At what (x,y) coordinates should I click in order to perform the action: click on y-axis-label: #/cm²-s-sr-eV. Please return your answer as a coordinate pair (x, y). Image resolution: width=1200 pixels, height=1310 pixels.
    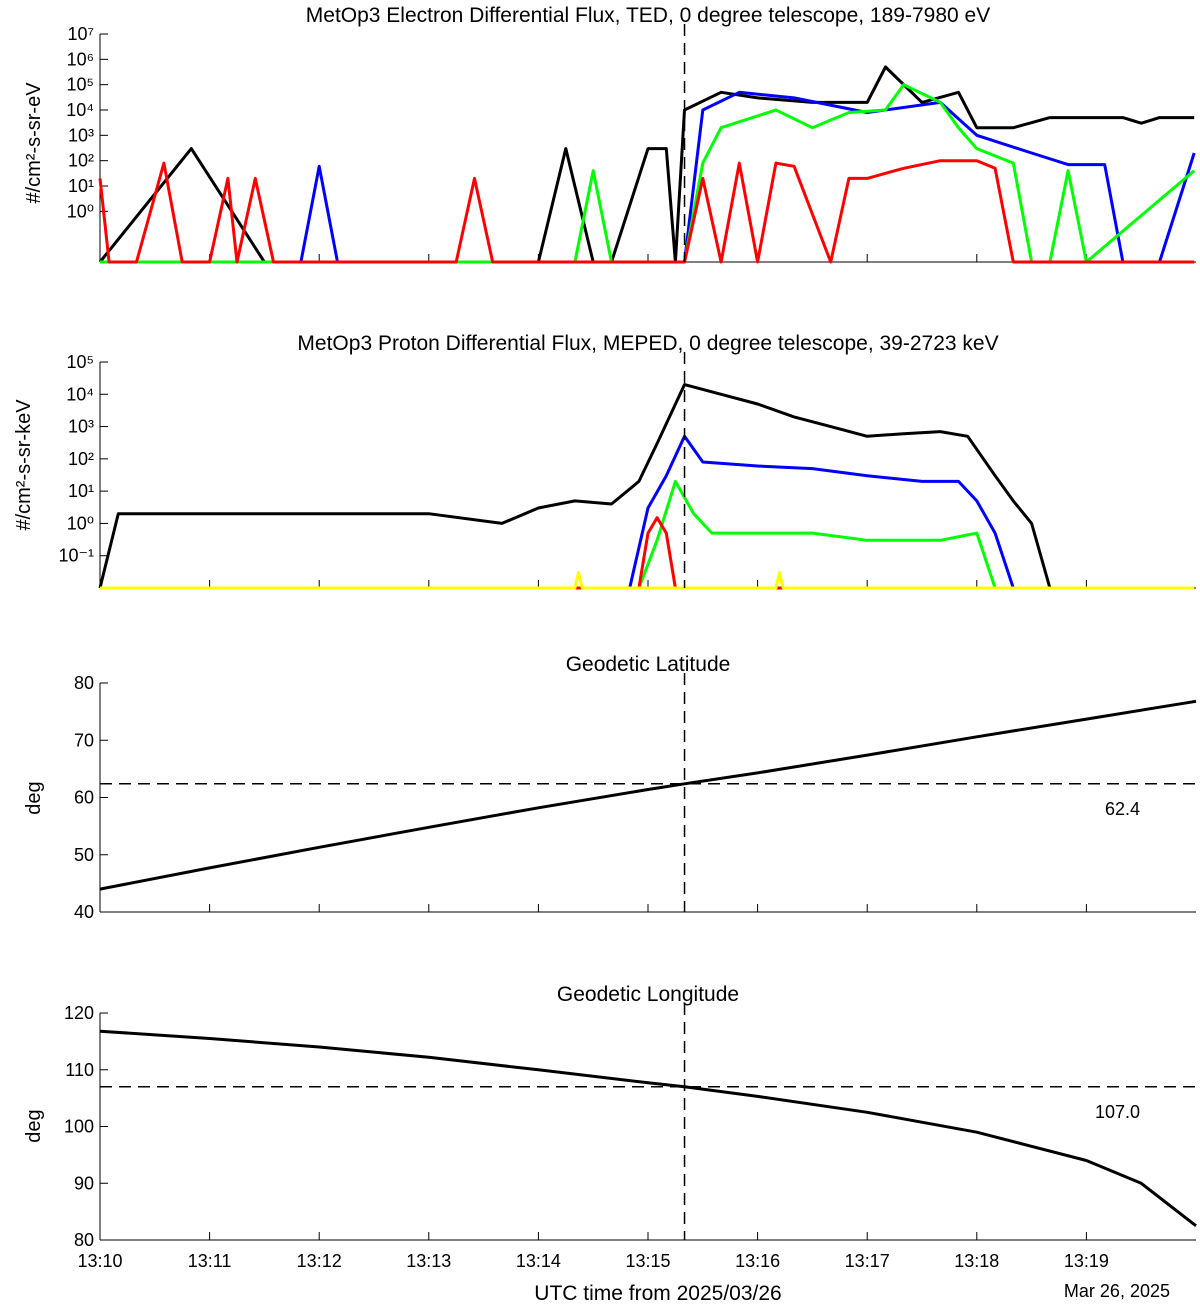
    Looking at the image, I should click on (34, 143).